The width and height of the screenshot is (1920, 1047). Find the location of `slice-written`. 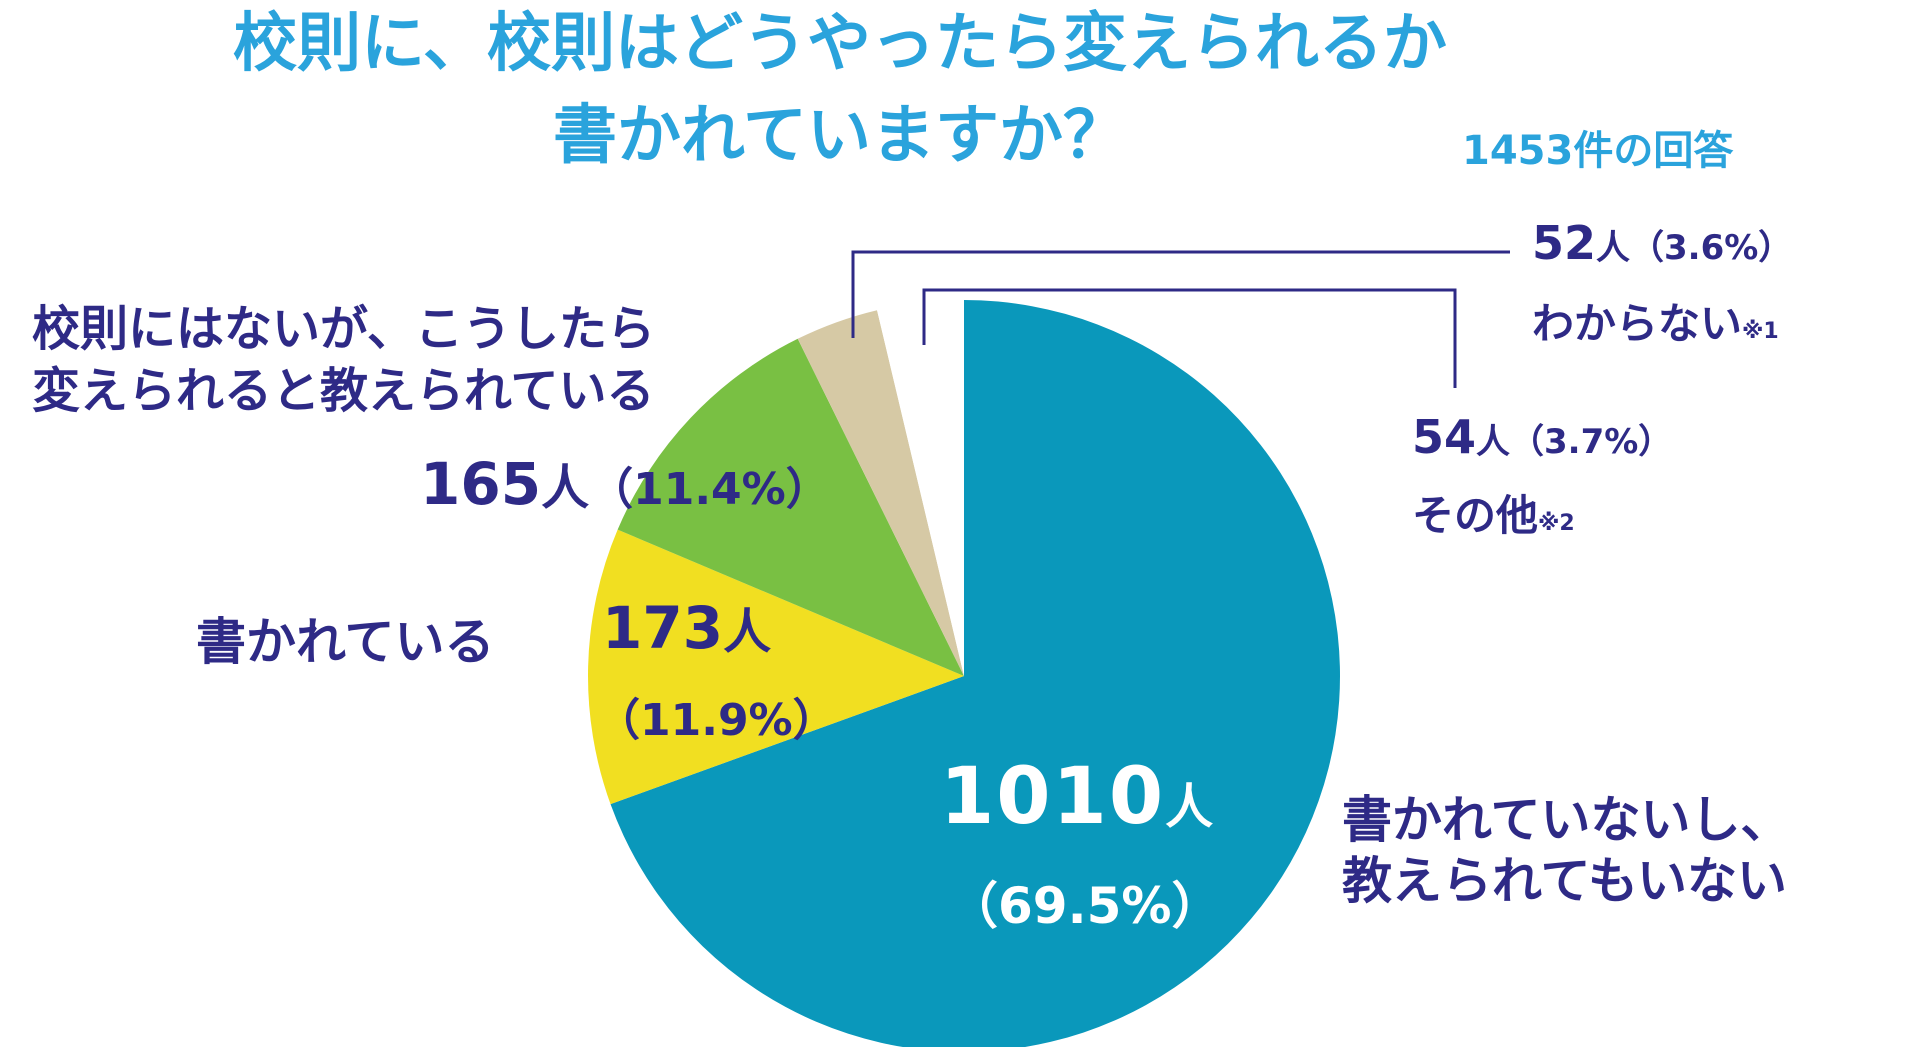

slice-written is located at coordinates (776, 667).